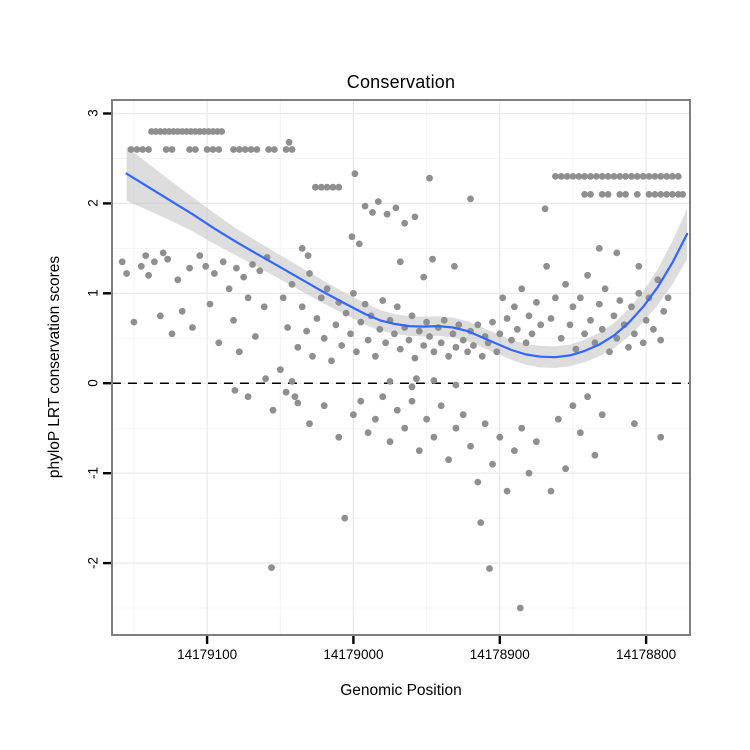 This screenshot has width=750, height=750. Describe the element at coordinates (401, 690) in the screenshot. I see `x-axis-title: Genomic Position` at that location.